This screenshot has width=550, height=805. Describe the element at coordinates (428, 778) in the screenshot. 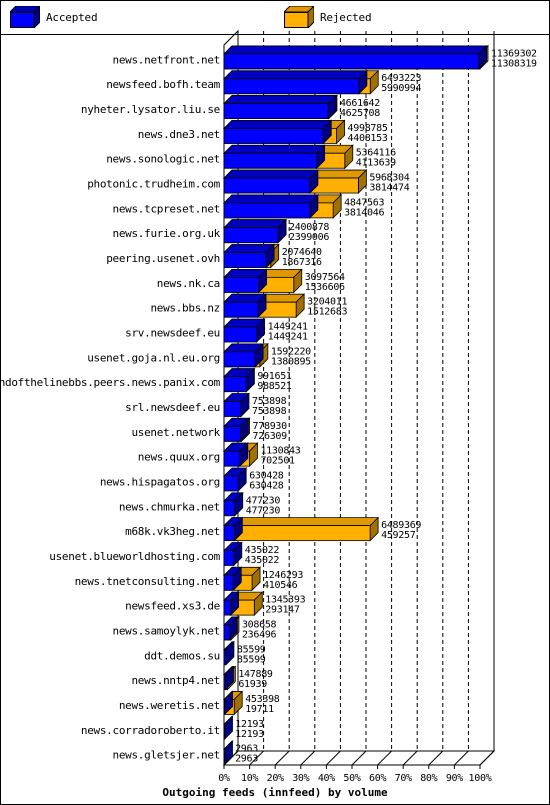

I see `x-tick-label: 80%` at that location.